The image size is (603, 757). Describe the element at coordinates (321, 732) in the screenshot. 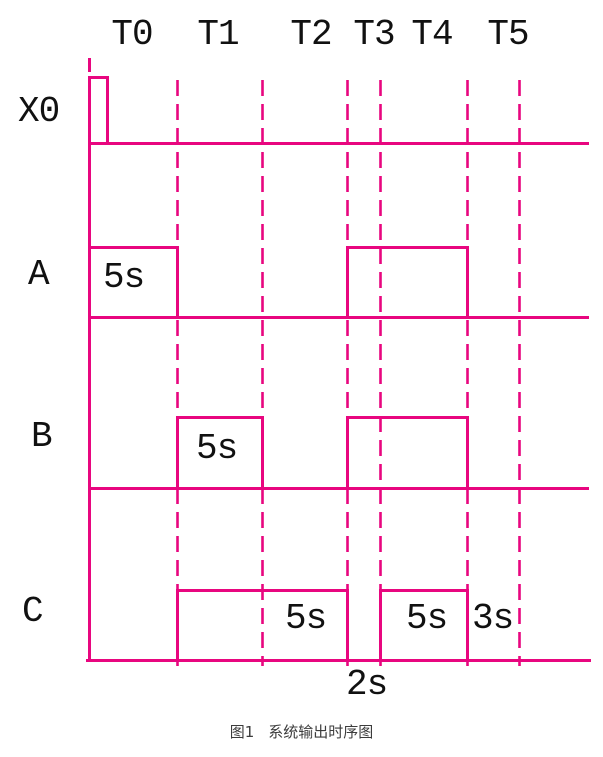

I see `caption-title: 系统输出时序图` at that location.